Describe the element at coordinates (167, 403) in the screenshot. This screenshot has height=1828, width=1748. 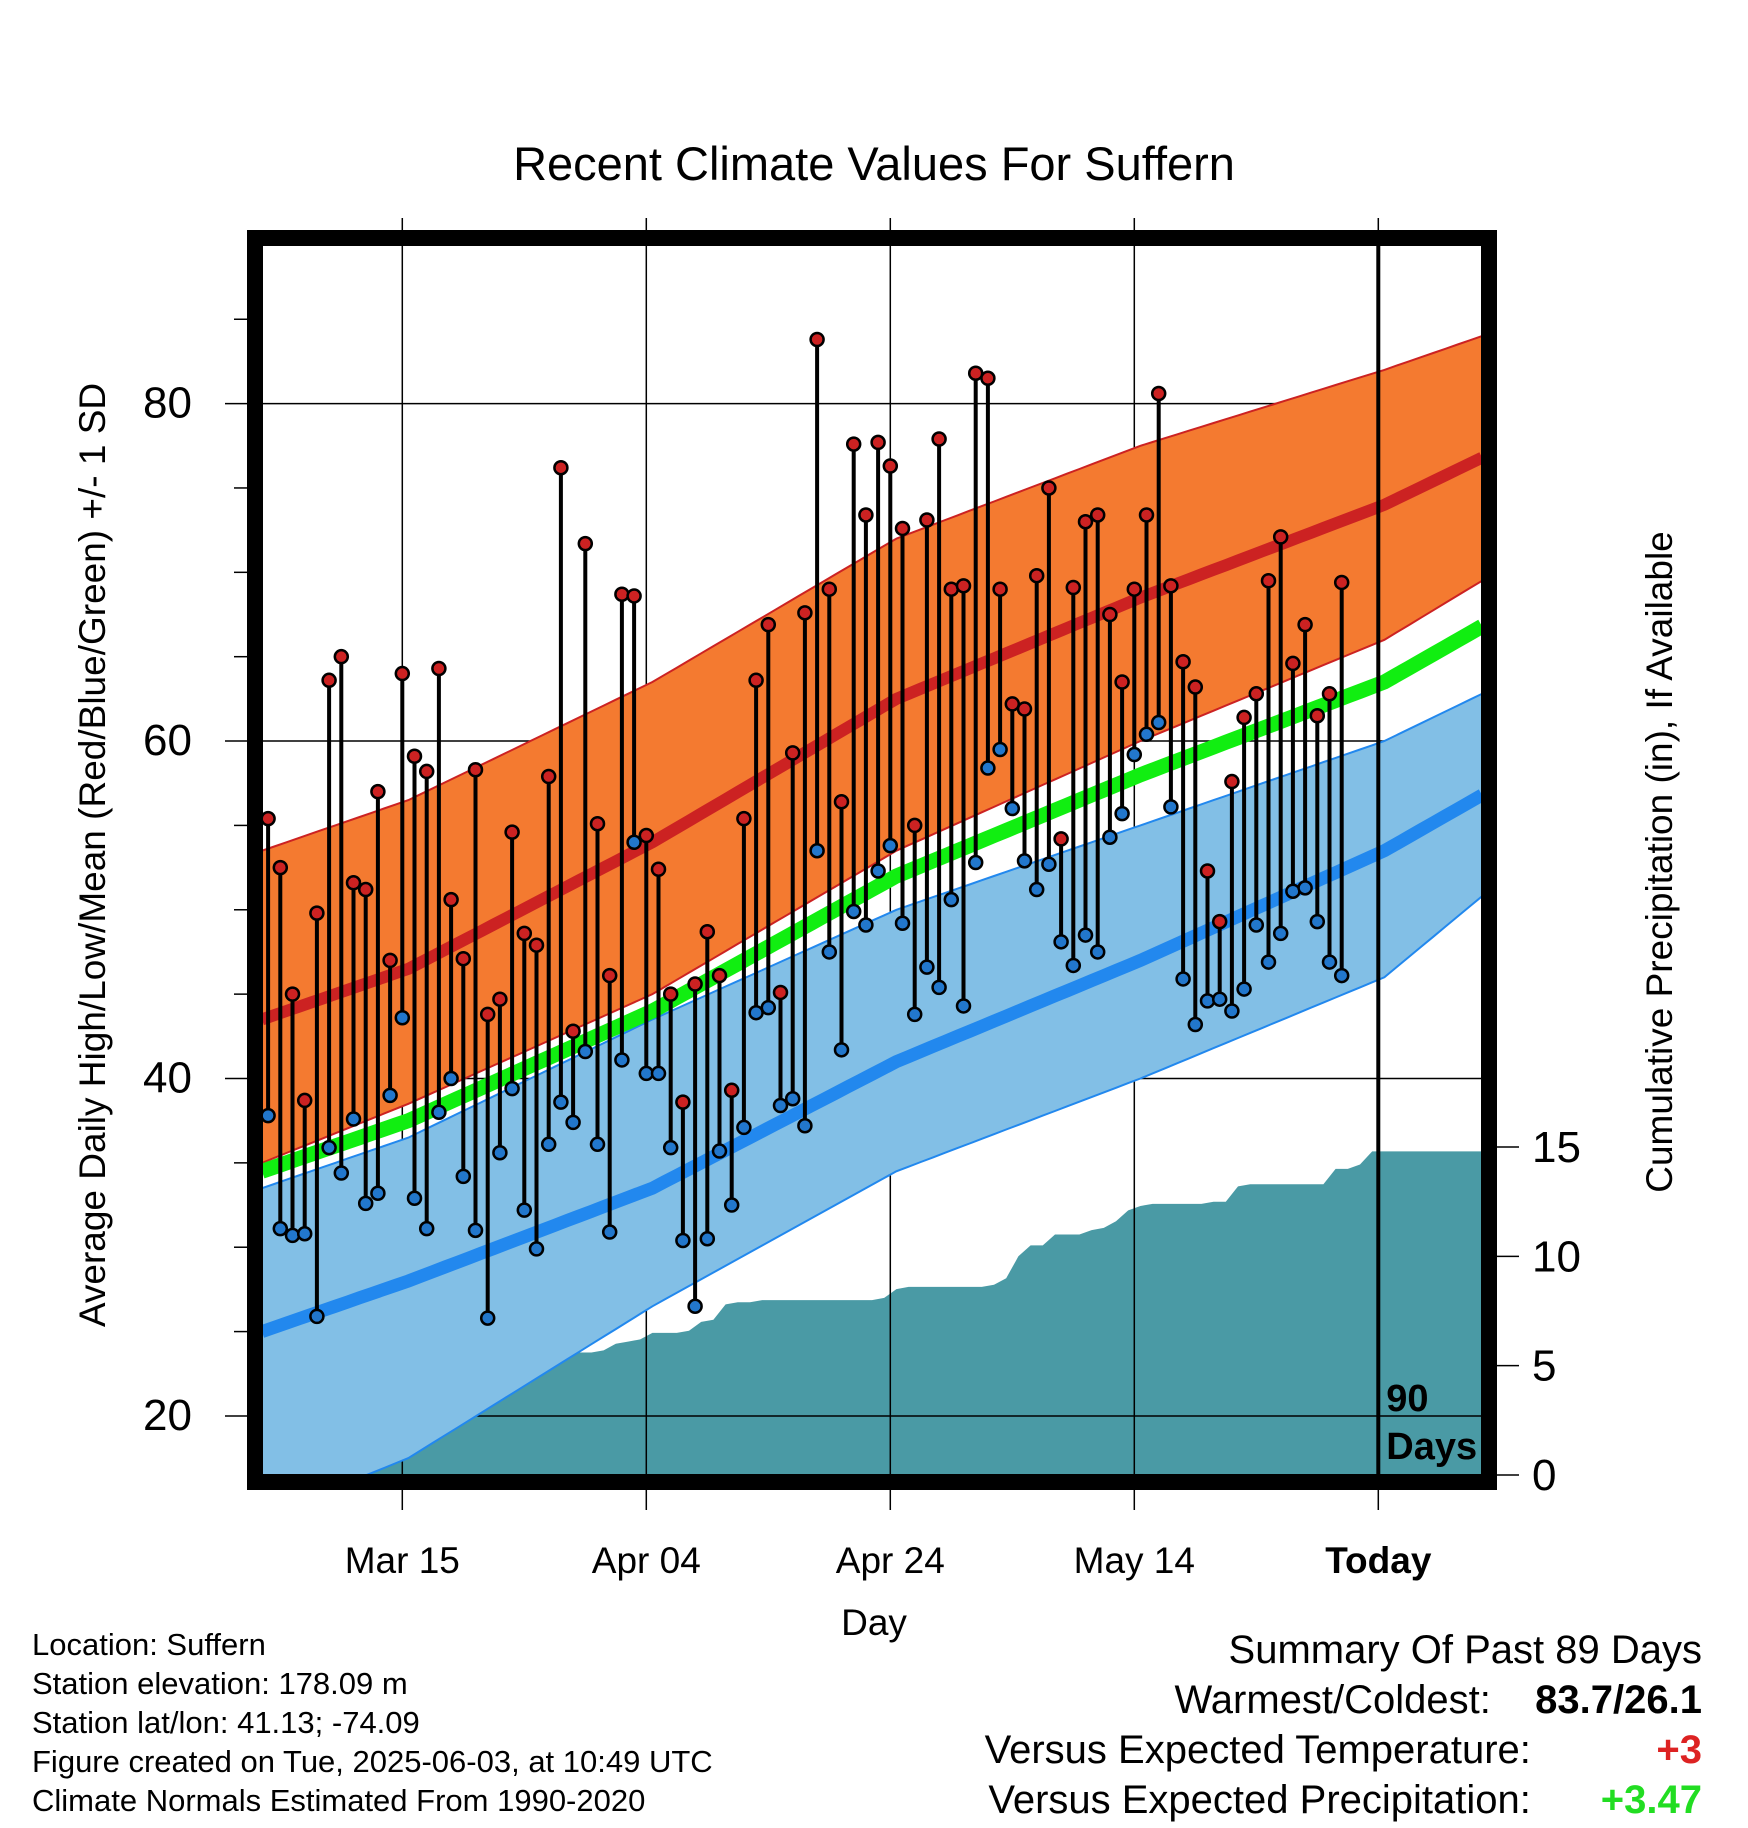
I see `y-tick-label: 80` at that location.